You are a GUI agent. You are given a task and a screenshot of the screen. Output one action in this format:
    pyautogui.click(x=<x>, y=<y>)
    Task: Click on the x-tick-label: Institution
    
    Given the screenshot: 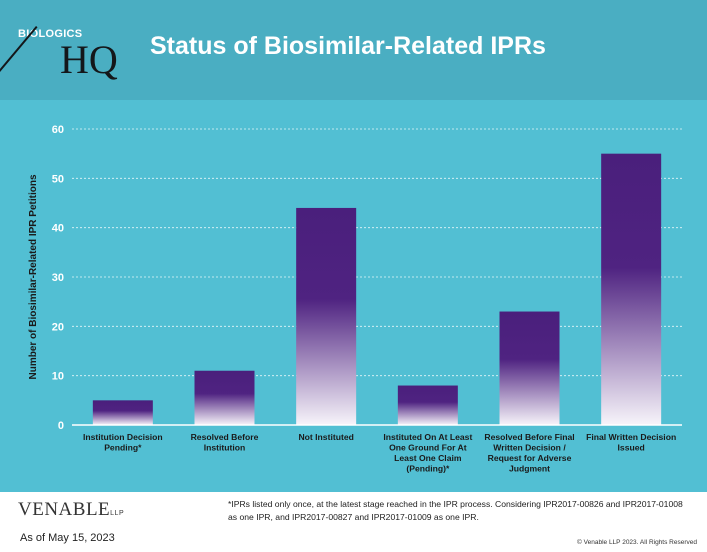 What is the action you would take?
    pyautogui.click(x=225, y=448)
    